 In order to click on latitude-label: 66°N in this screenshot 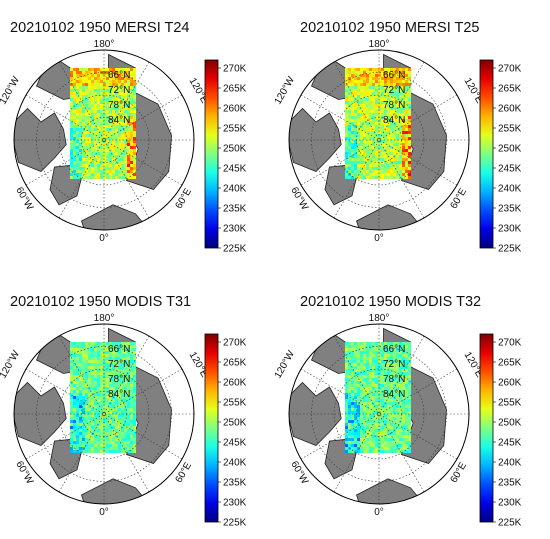, I will do `click(119, 349)`.